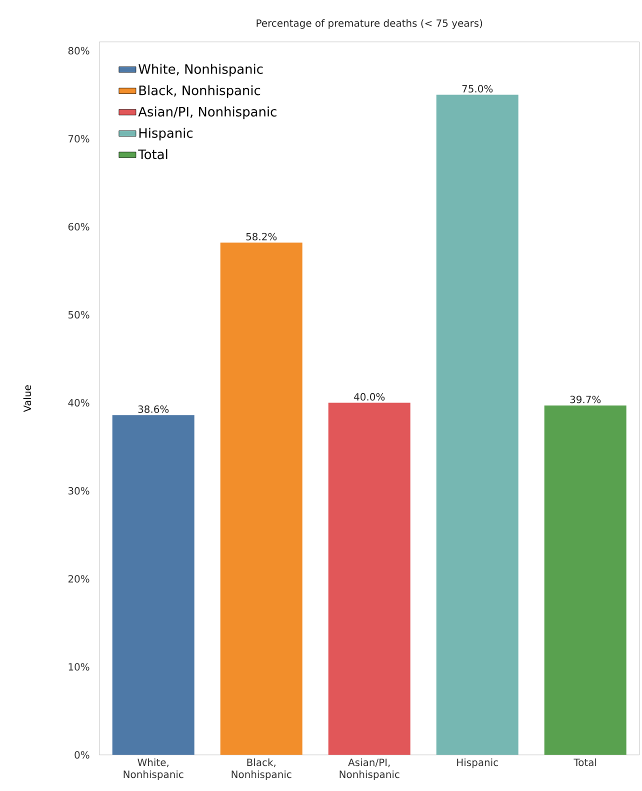  What do you see at coordinates (153, 154) in the screenshot?
I see `legend-label: Total` at bounding box center [153, 154].